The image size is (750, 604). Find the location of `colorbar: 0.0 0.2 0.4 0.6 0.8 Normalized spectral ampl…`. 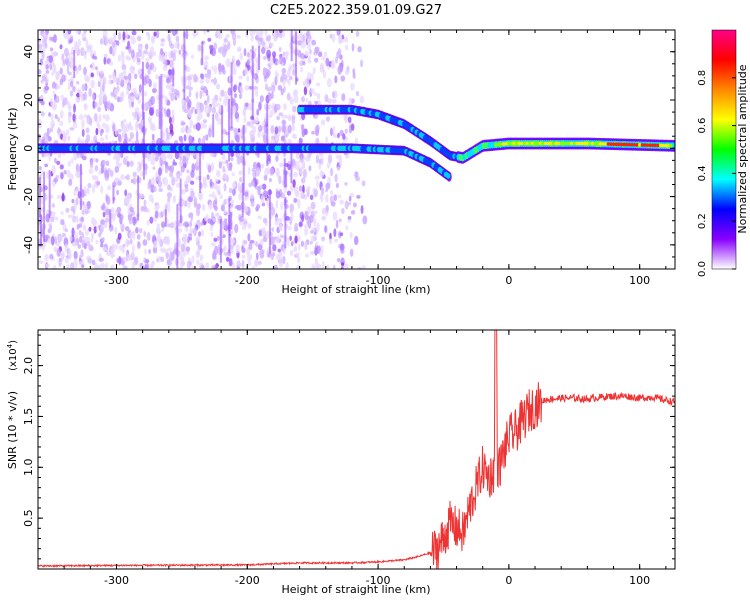

colorbar: 0.0 0.2 0.4 0.6 0.8 Normalized spectral ampl… is located at coordinates (723, 153).